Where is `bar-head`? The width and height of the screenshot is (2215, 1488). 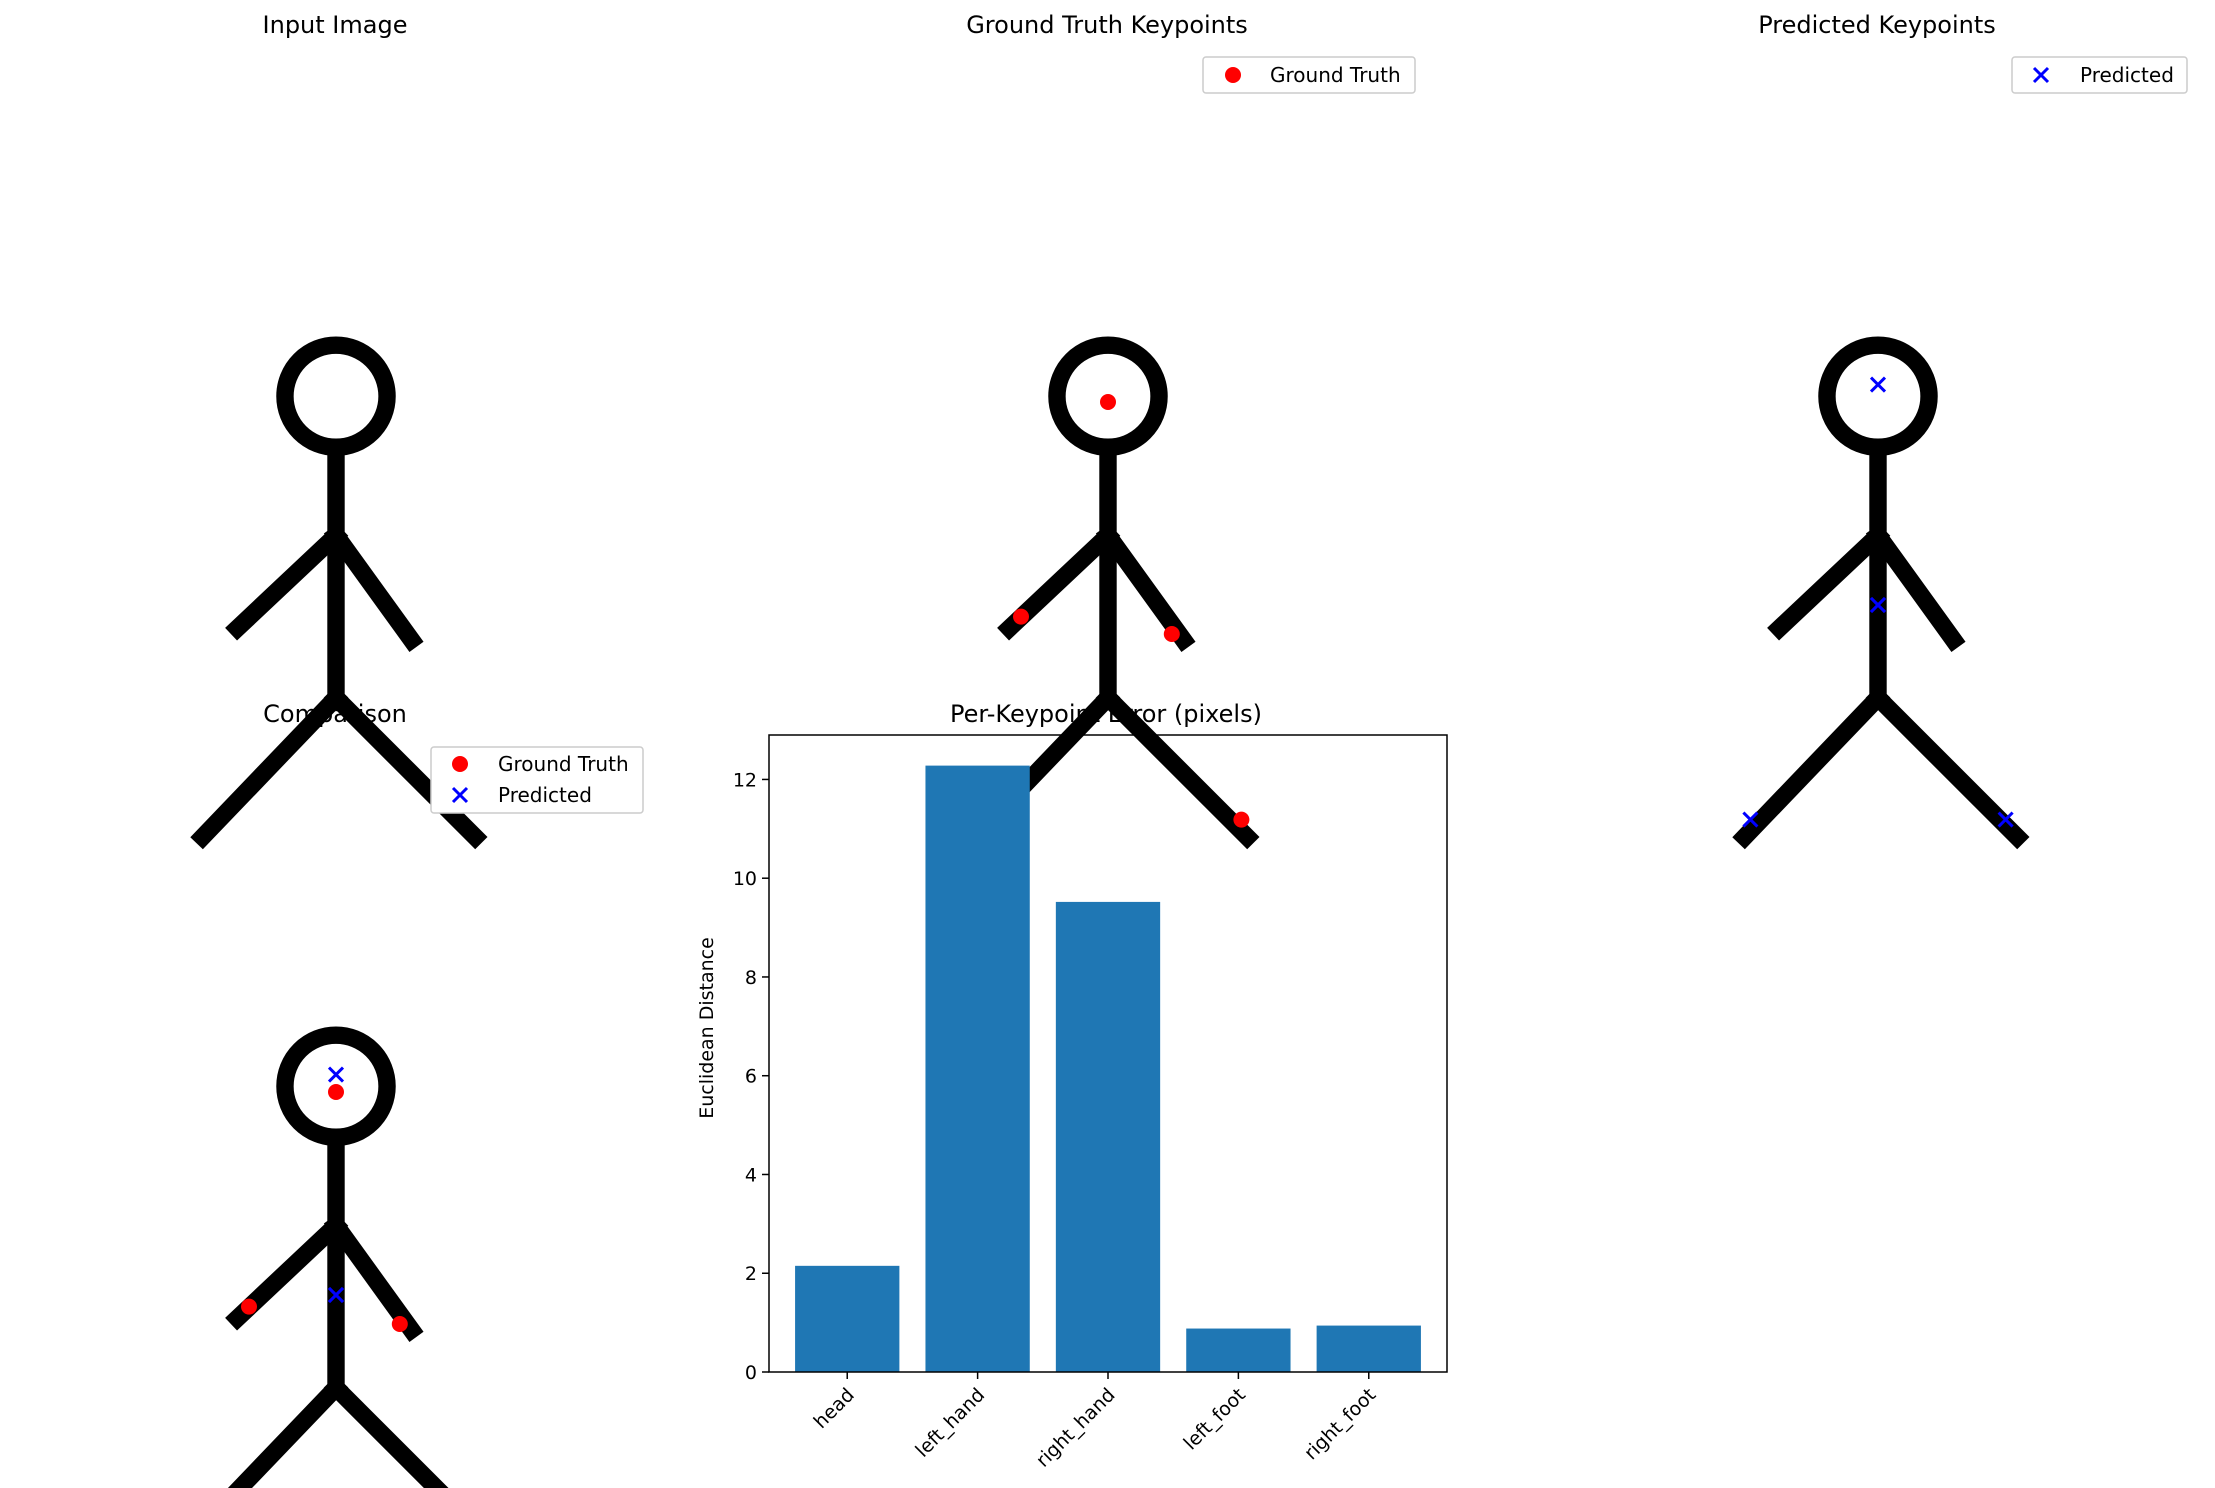
bar-head is located at coordinates (847, 1318).